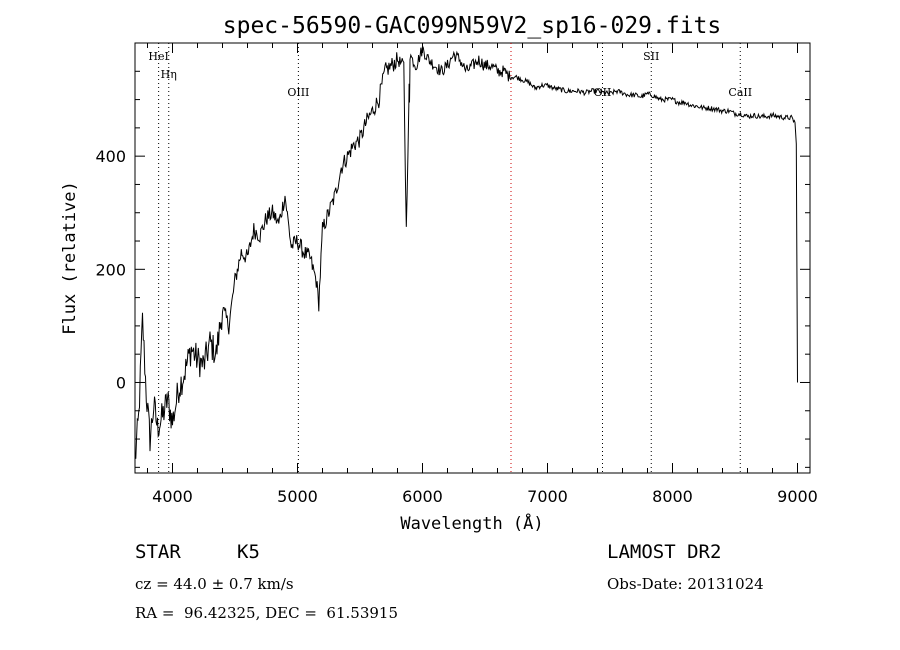 The height and width of the screenshot is (650, 900). Describe the element at coordinates (158, 552) in the screenshot. I see `object-class: STAR` at that location.